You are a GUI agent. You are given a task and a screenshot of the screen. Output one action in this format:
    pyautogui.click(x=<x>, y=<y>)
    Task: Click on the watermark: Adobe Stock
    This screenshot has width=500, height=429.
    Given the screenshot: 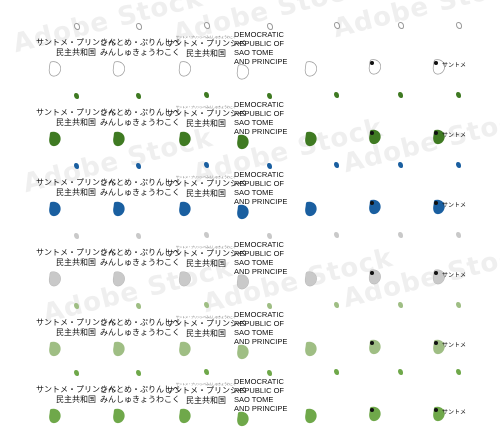 What is the action you would take?
    pyautogui.click(x=415, y=22)
    